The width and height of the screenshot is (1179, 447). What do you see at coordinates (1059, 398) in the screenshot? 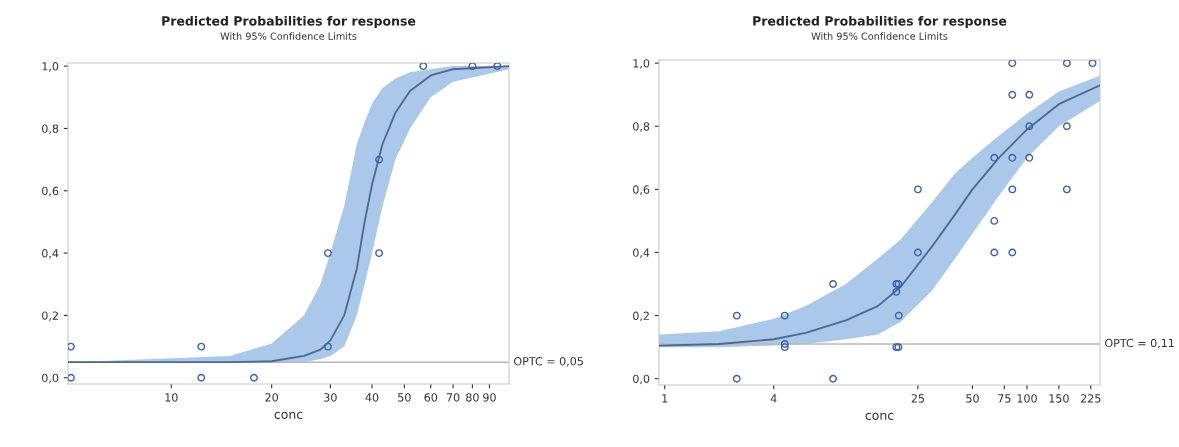
I see `x-tick-label: 150` at bounding box center [1059, 398].